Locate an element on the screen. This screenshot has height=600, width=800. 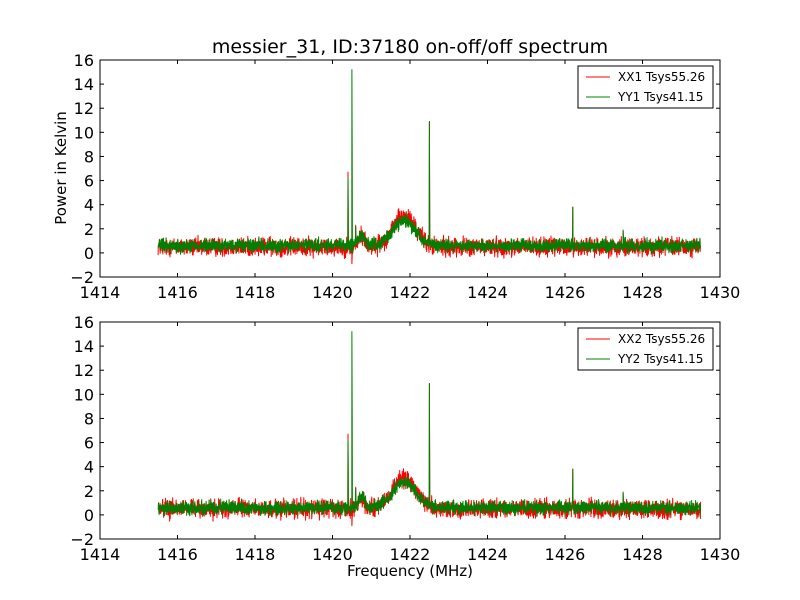
figure-title: messier_31, ID:37180 on-off/off spectrum is located at coordinates (410, 47).